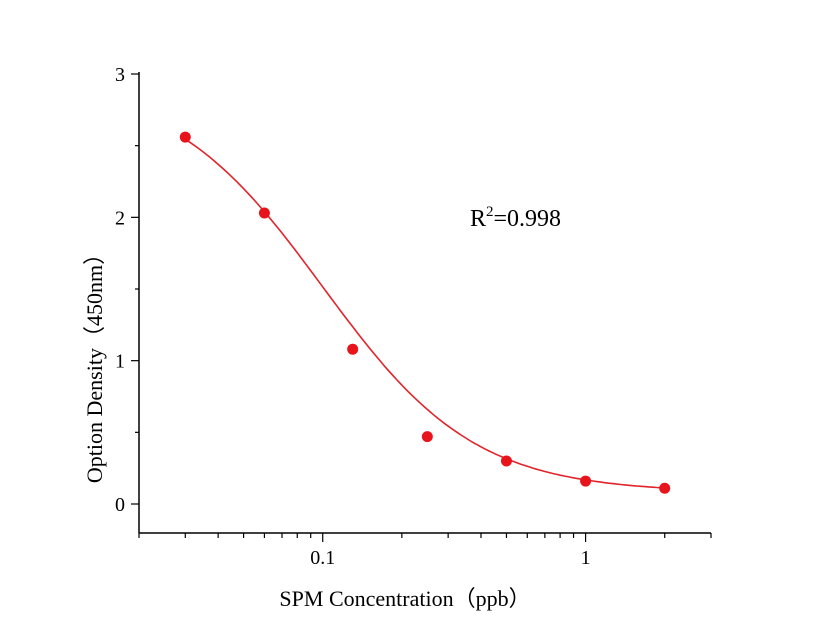 The image size is (816, 640). Describe the element at coordinates (404, 598) in the screenshot. I see `x-axis-label: SPM Concentration（ppb）` at that location.